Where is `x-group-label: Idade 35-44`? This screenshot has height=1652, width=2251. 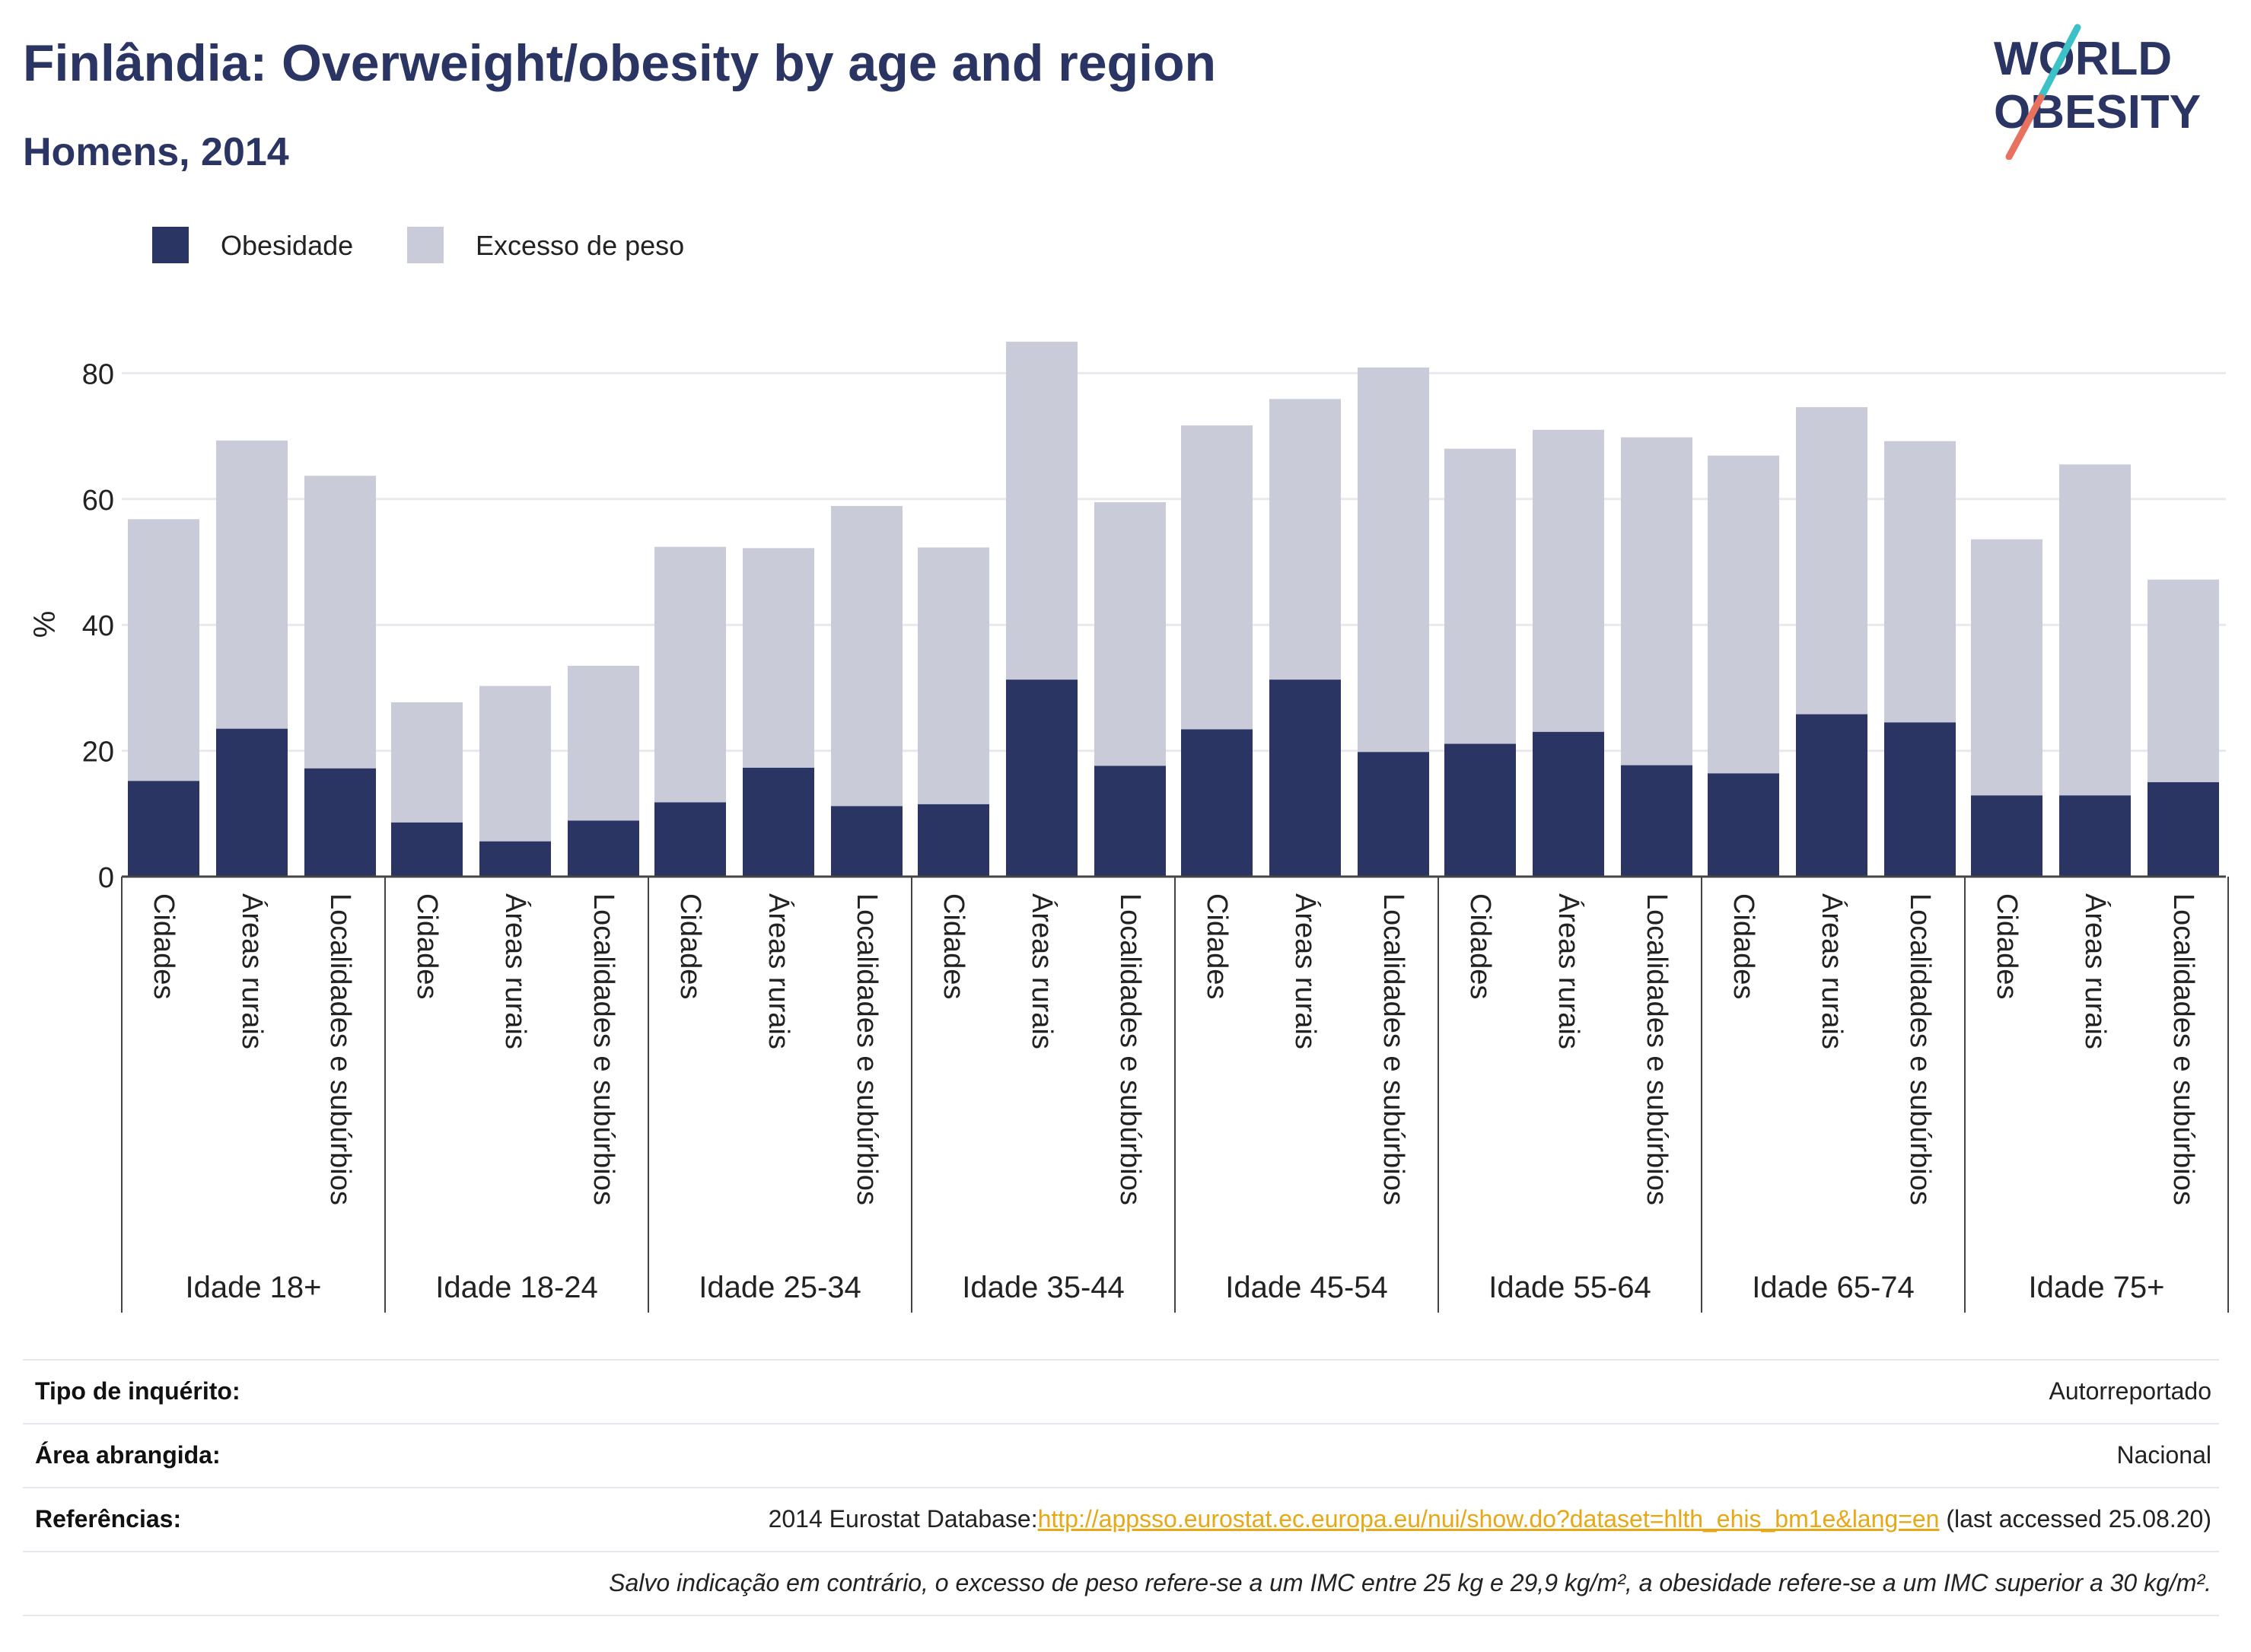
x-group-label: Idade 35-44 is located at coordinates (1043, 1287).